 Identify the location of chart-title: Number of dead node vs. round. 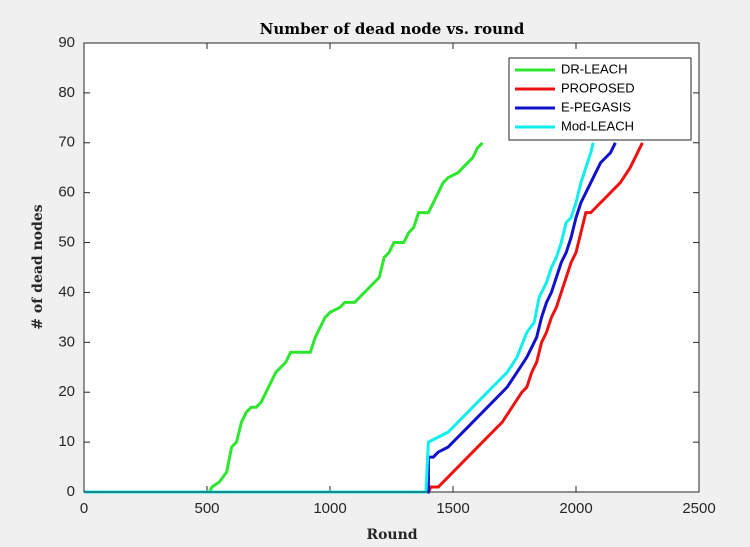
(392, 29).